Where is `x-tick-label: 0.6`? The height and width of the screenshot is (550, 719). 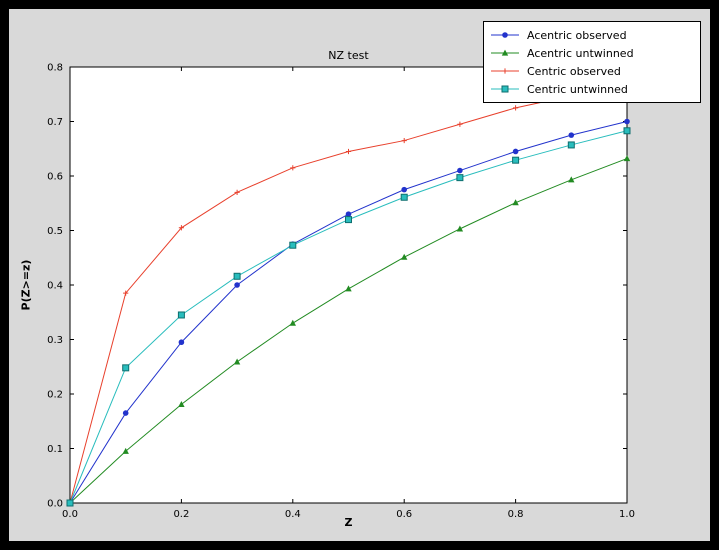 x-tick-label: 0.6 is located at coordinates (404, 514).